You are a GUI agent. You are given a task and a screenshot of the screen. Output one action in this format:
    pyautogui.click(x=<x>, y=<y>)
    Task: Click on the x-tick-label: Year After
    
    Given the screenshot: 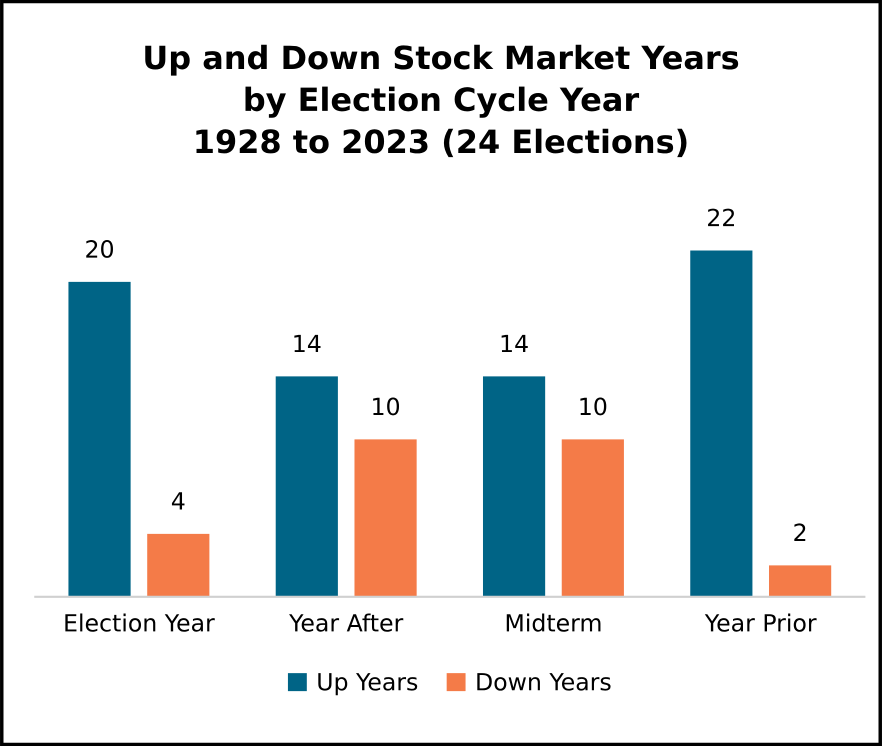 What is the action you would take?
    pyautogui.click(x=346, y=622)
    